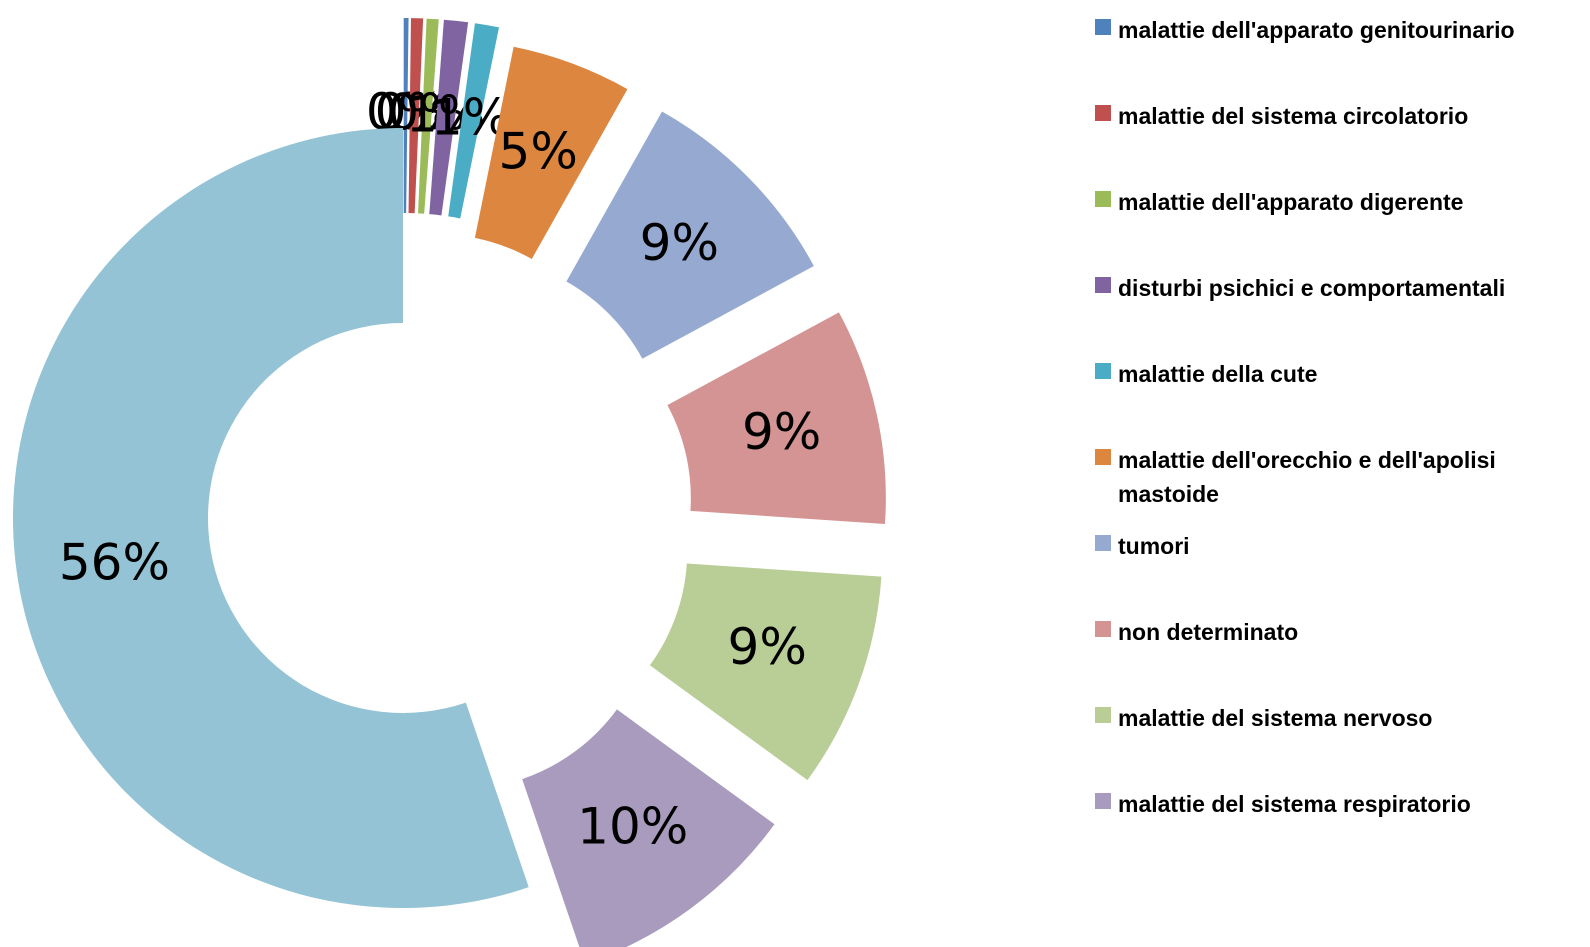 The width and height of the screenshot is (1590, 947). Describe the element at coordinates (632, 827) in the screenshot. I see `data-label: 10%` at that location.